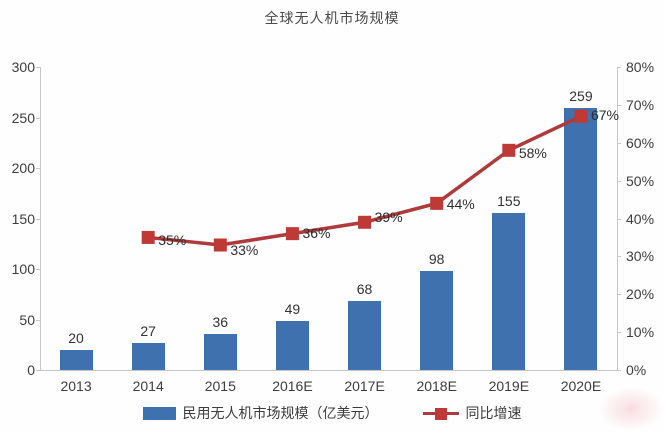 The height and width of the screenshot is (432, 664). I want to click on bar-2014, so click(148, 356).